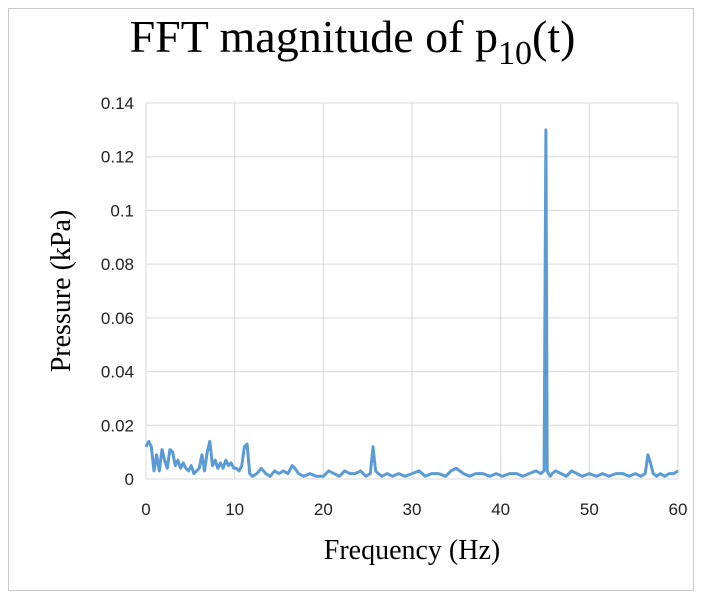 Image resolution: width=705 pixels, height=600 pixels. What do you see at coordinates (117, 264) in the screenshot?
I see `y-tick-label: 0.08` at bounding box center [117, 264].